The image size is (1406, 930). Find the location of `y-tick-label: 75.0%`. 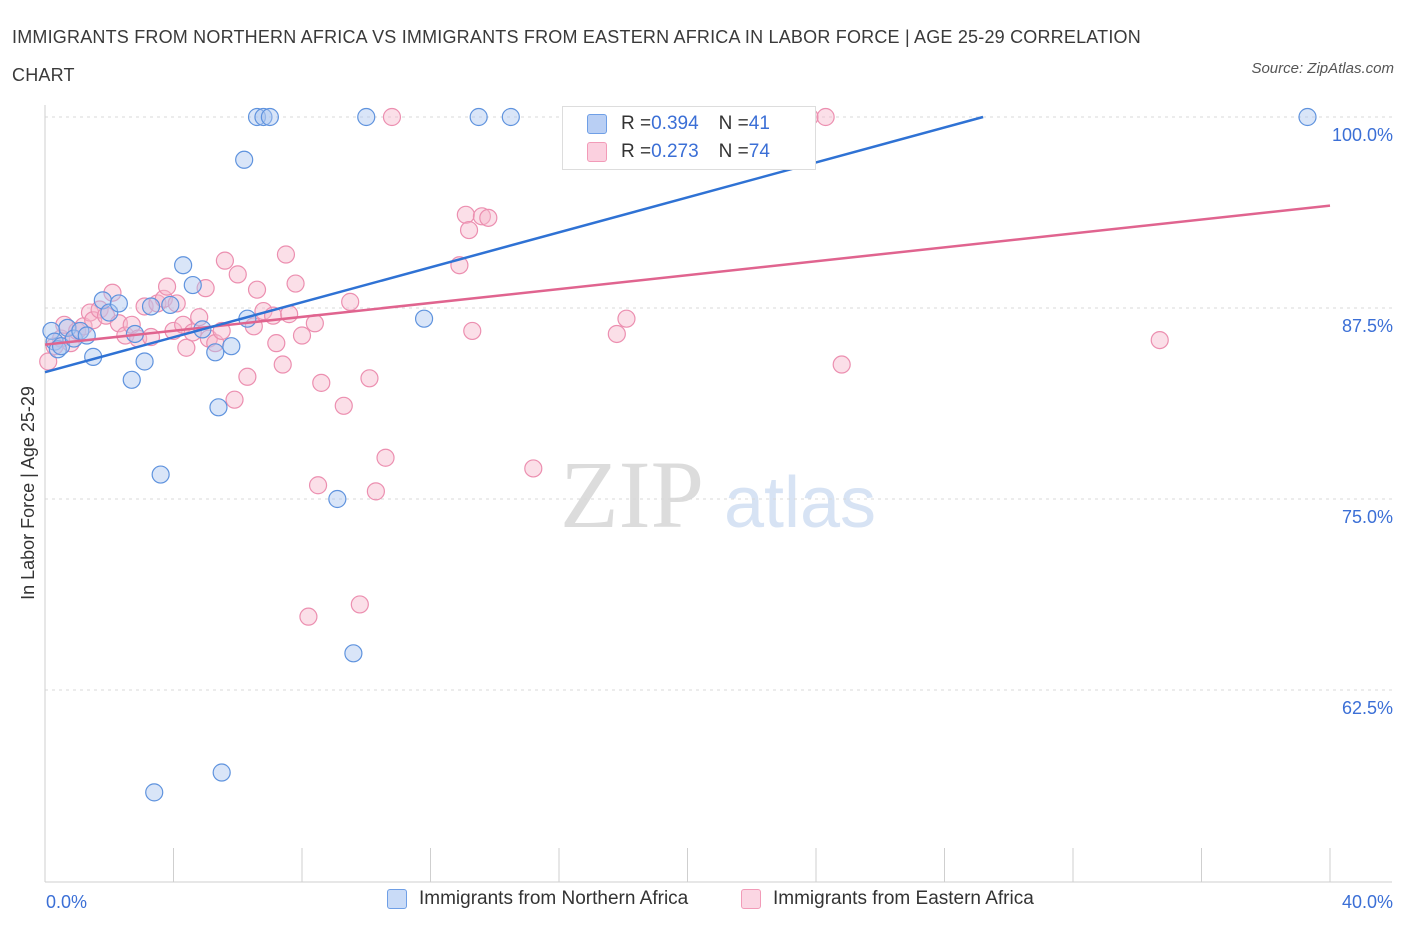

y-tick-label: 75.0% is located at coordinates (1367, 517).